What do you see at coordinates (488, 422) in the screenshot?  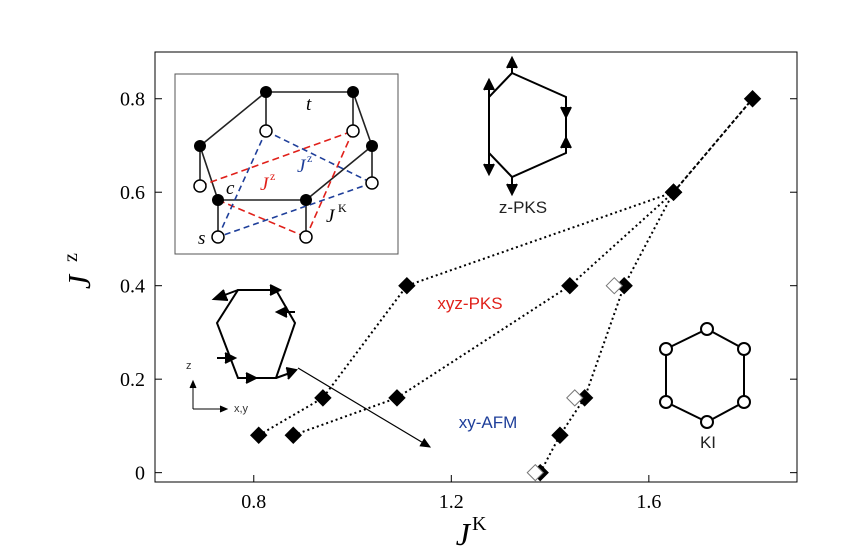 I see `phase-label-xyafm: xy-AFM` at bounding box center [488, 422].